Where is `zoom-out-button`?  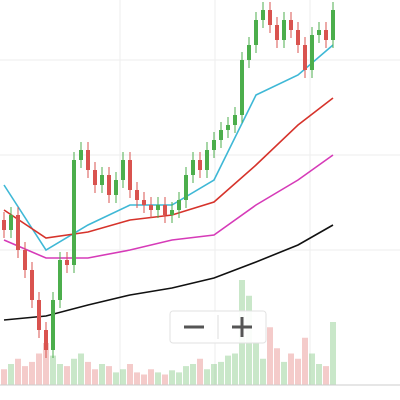 zoom-out-button is located at coordinates (194, 327).